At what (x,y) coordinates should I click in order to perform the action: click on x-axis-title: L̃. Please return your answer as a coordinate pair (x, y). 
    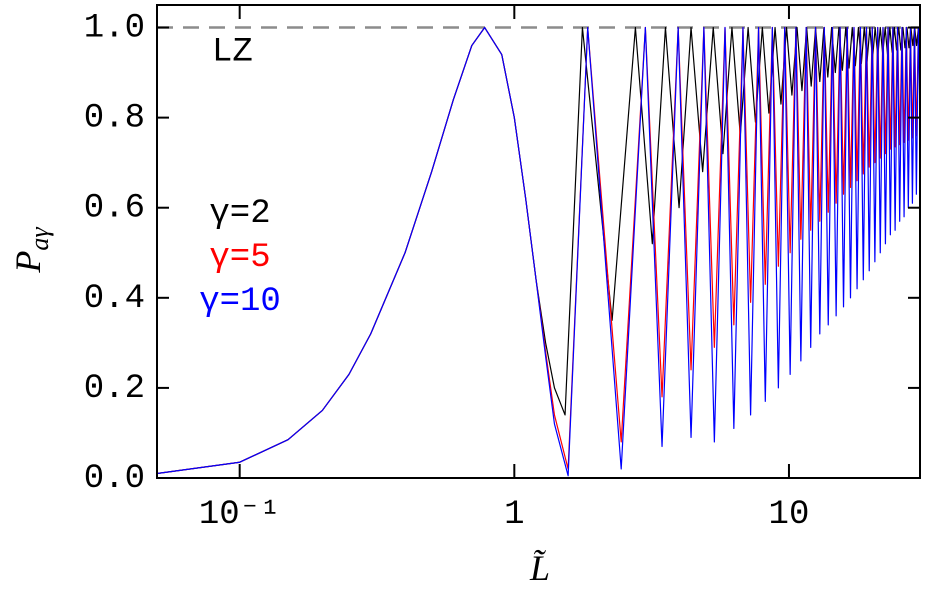
    Looking at the image, I should click on (539, 568).